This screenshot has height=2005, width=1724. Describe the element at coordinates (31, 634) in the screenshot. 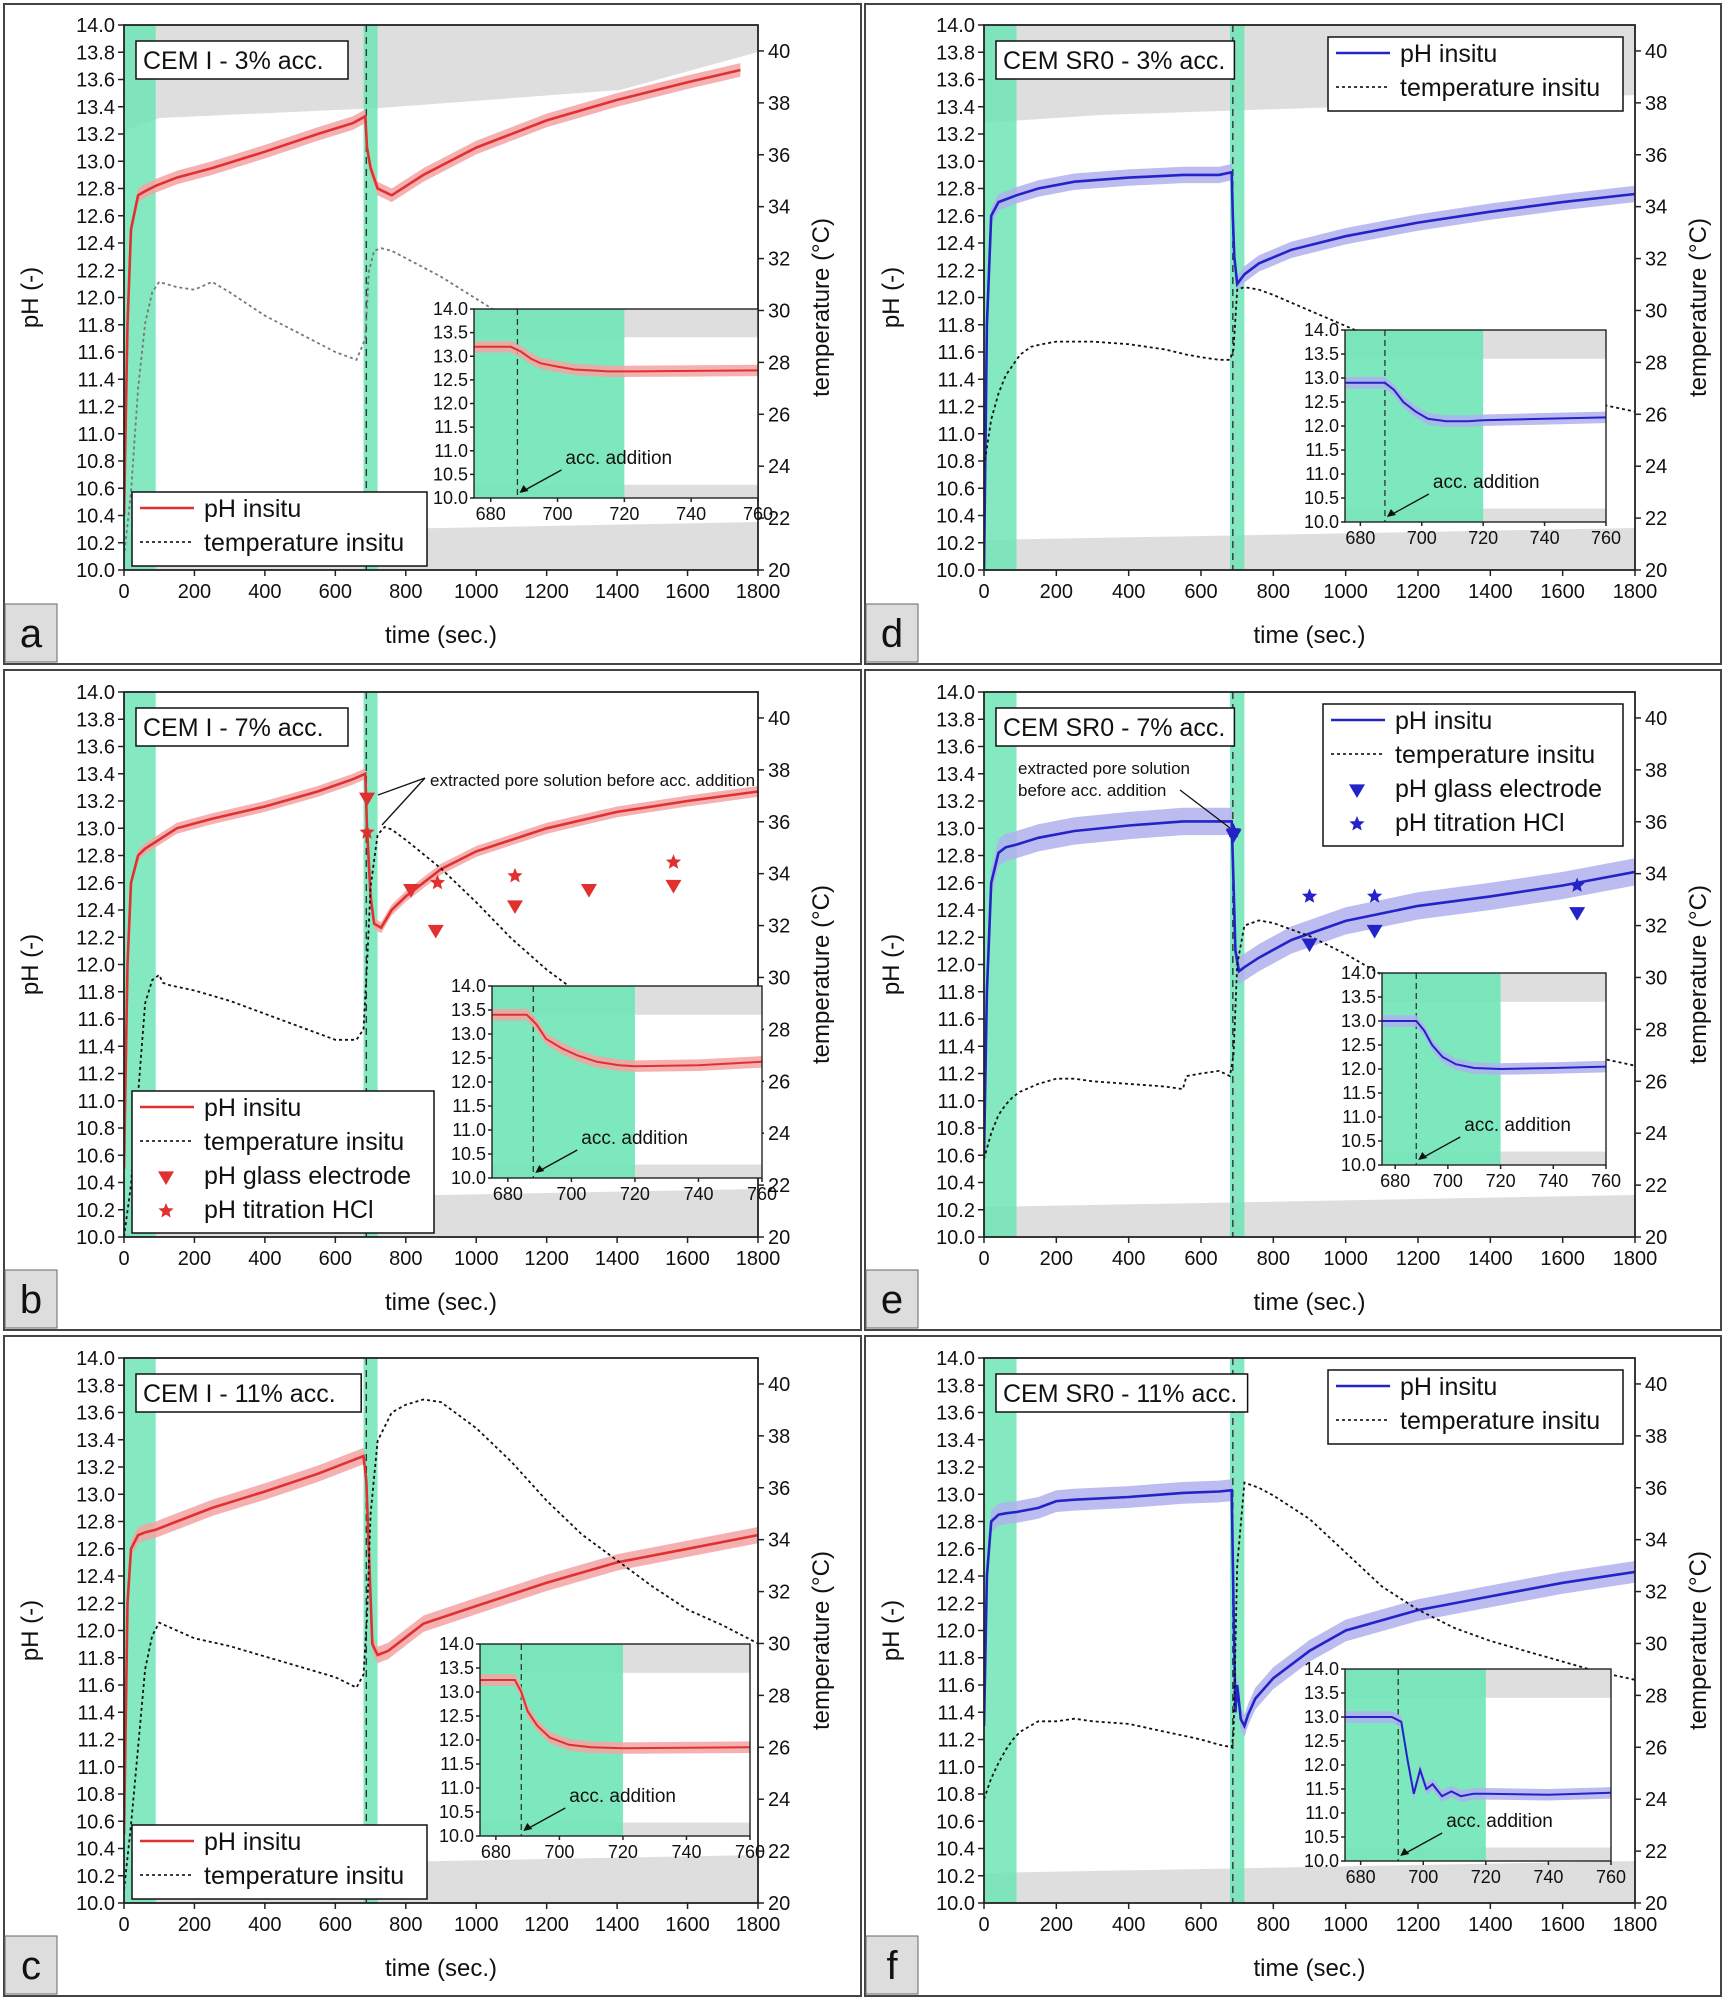

I see `panel-letter: a` at that location.